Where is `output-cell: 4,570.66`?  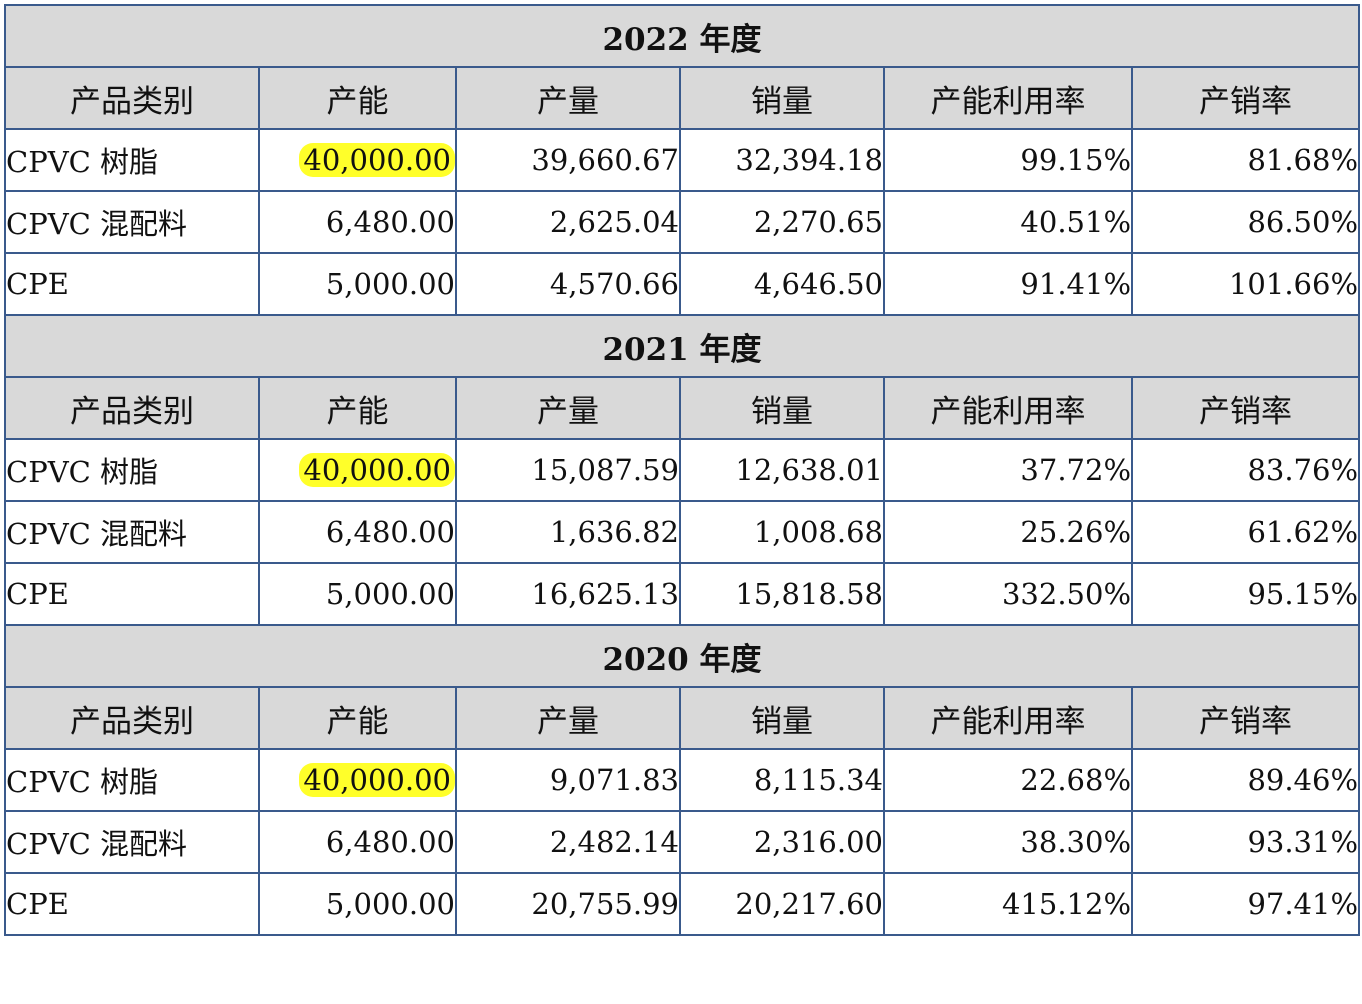 output-cell: 4,570.66 is located at coordinates (568, 284).